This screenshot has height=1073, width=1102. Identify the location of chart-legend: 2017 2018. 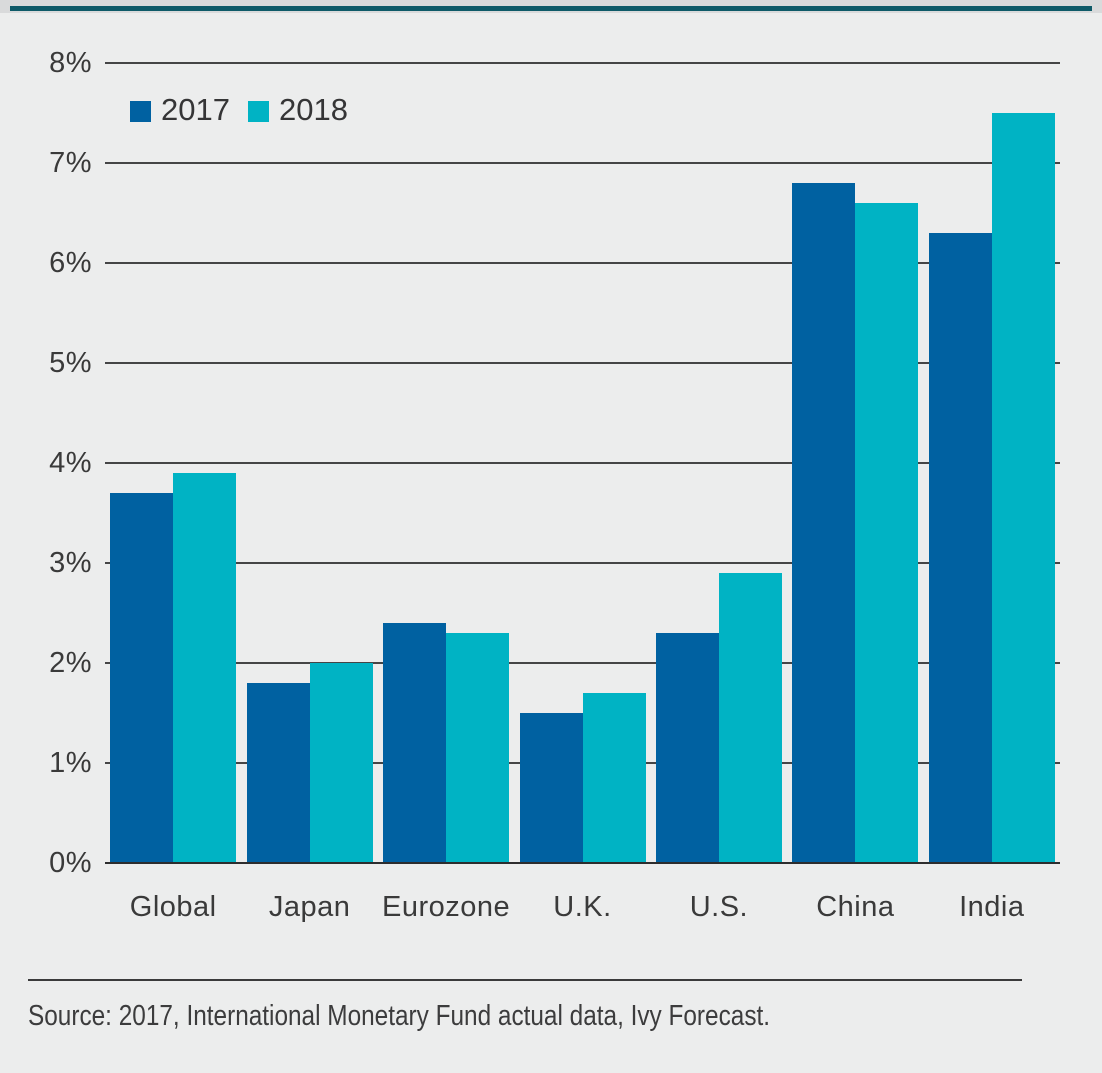
(239, 110).